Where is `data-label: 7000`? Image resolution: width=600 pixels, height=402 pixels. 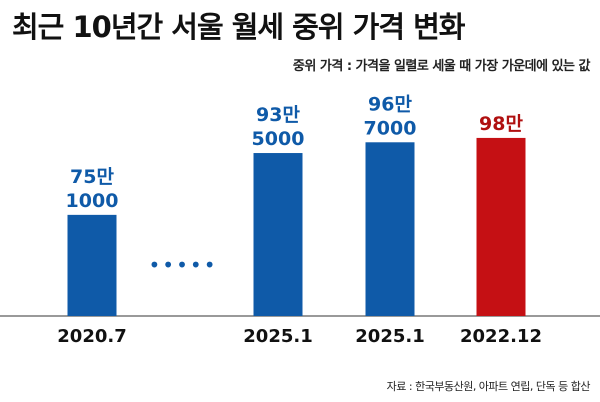 data-label: 7000 is located at coordinates (390, 128).